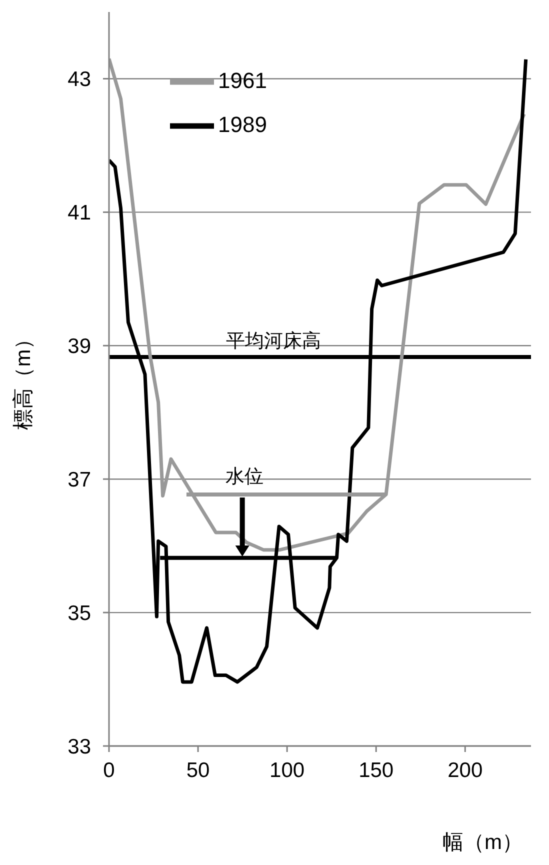 The width and height of the screenshot is (549, 865). What do you see at coordinates (79, 80) in the screenshot?
I see `y-tick-label: 43` at bounding box center [79, 80].